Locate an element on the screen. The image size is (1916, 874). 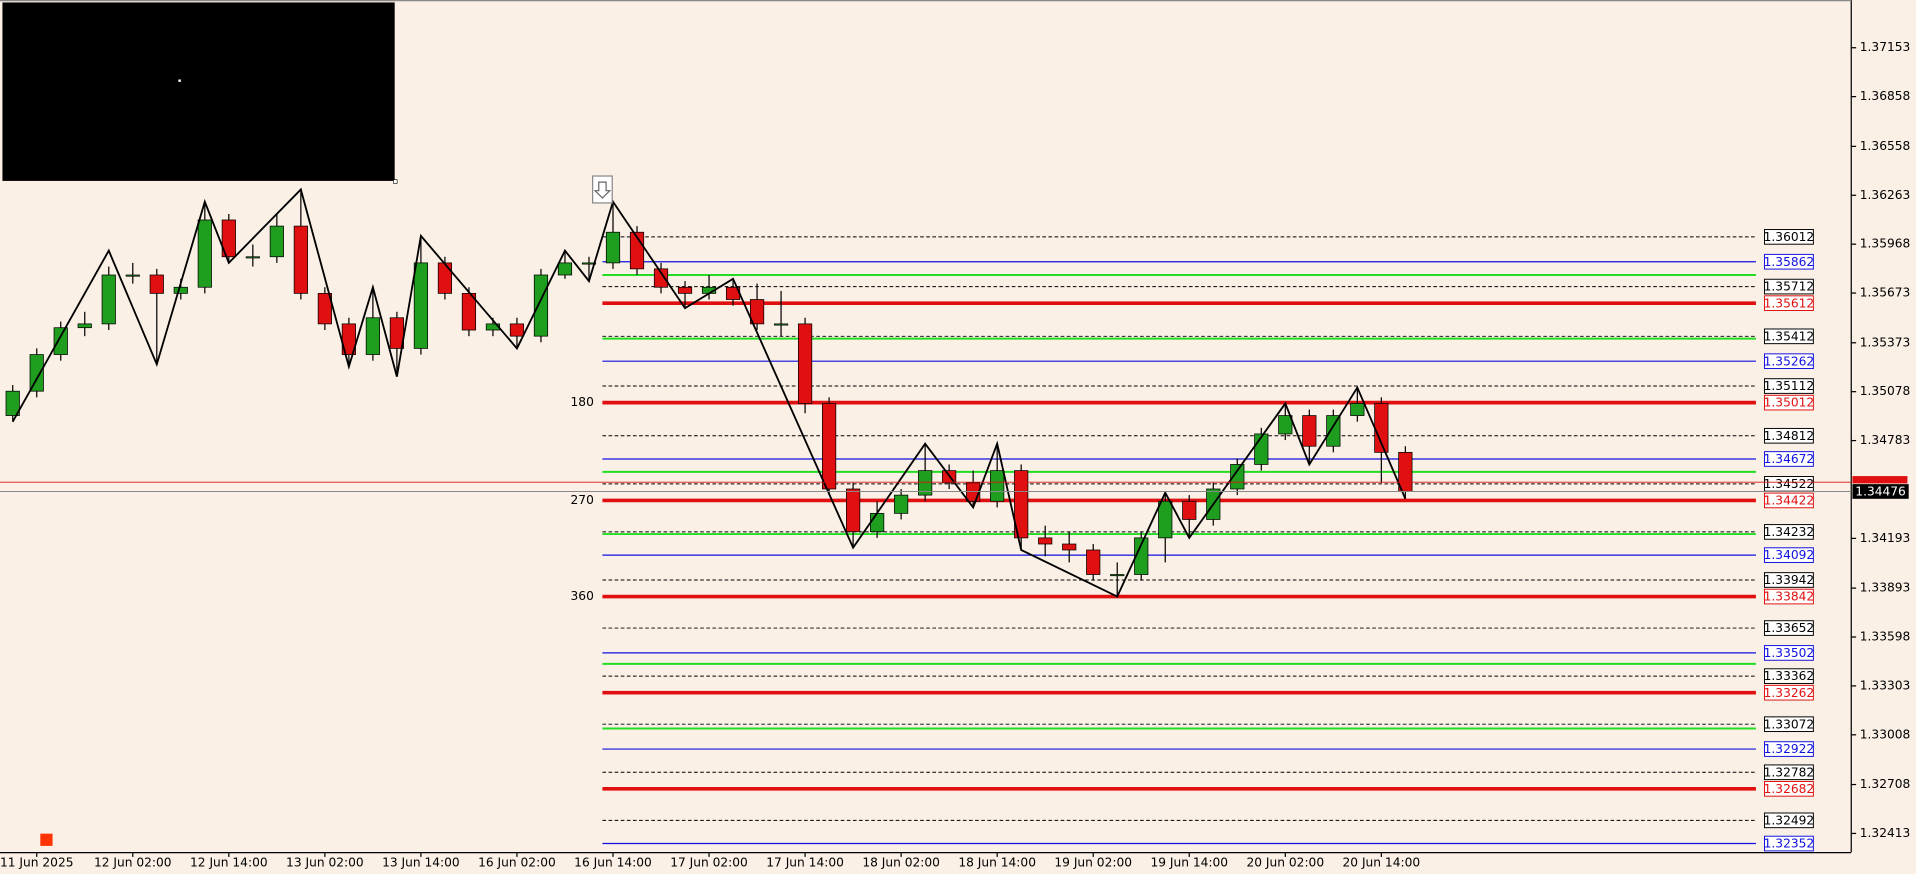
level-label: 1.34092 is located at coordinates (1789, 555).